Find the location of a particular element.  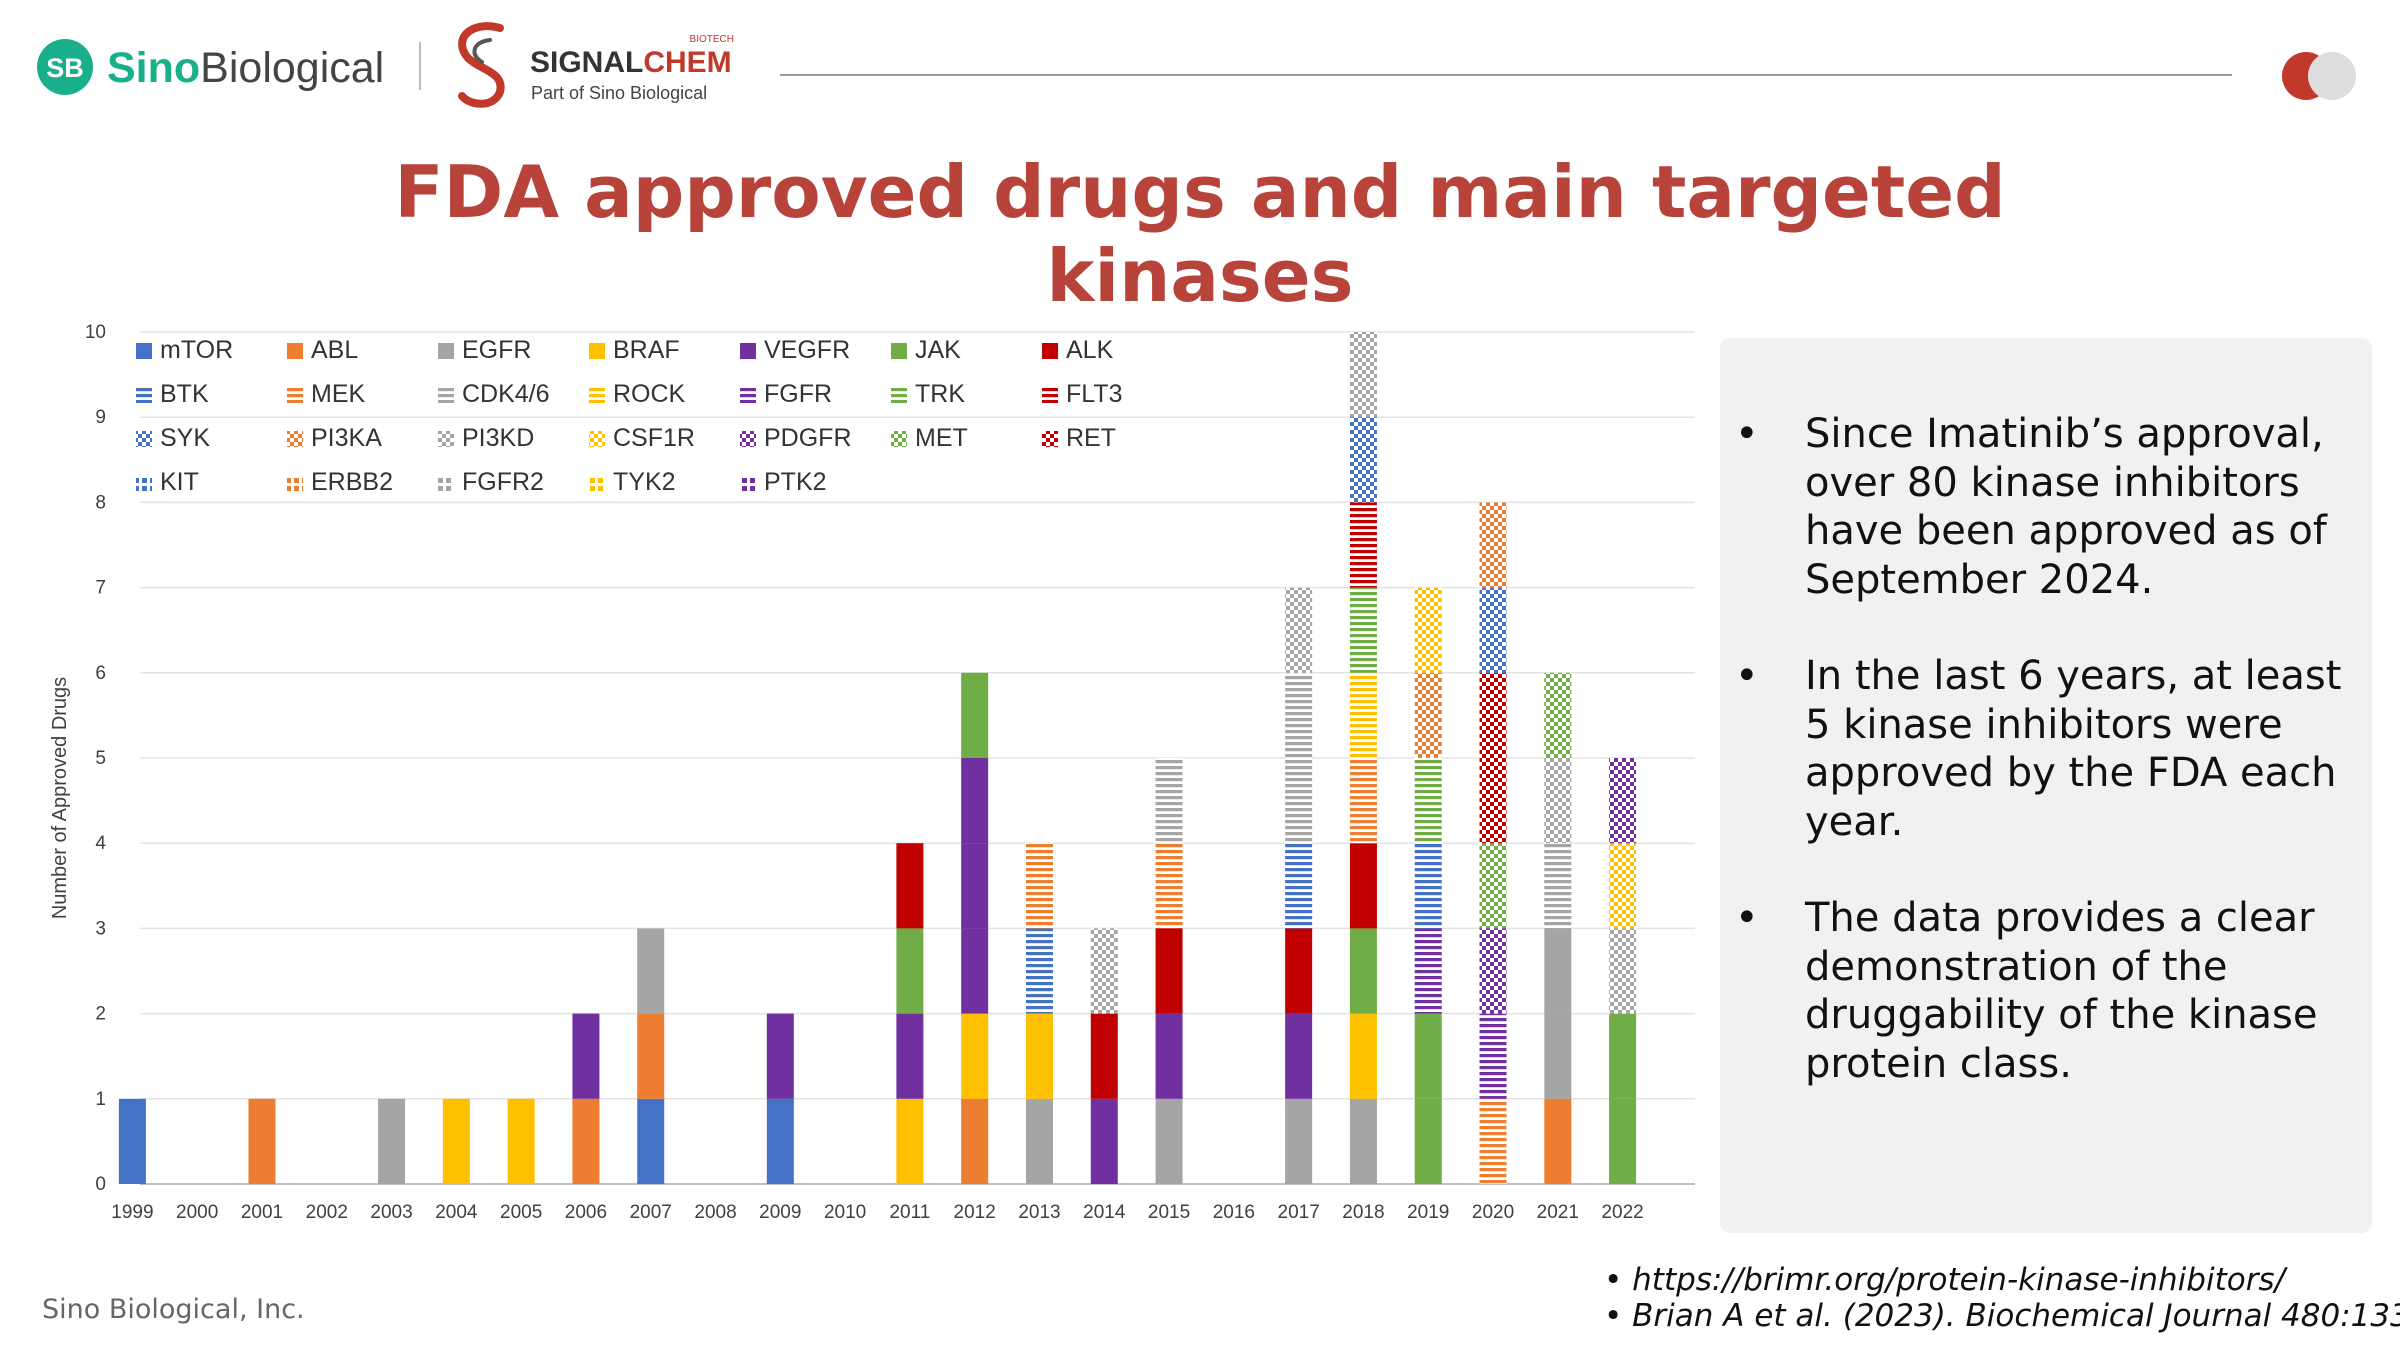

y-tick-label: 3 is located at coordinates (100, 928).